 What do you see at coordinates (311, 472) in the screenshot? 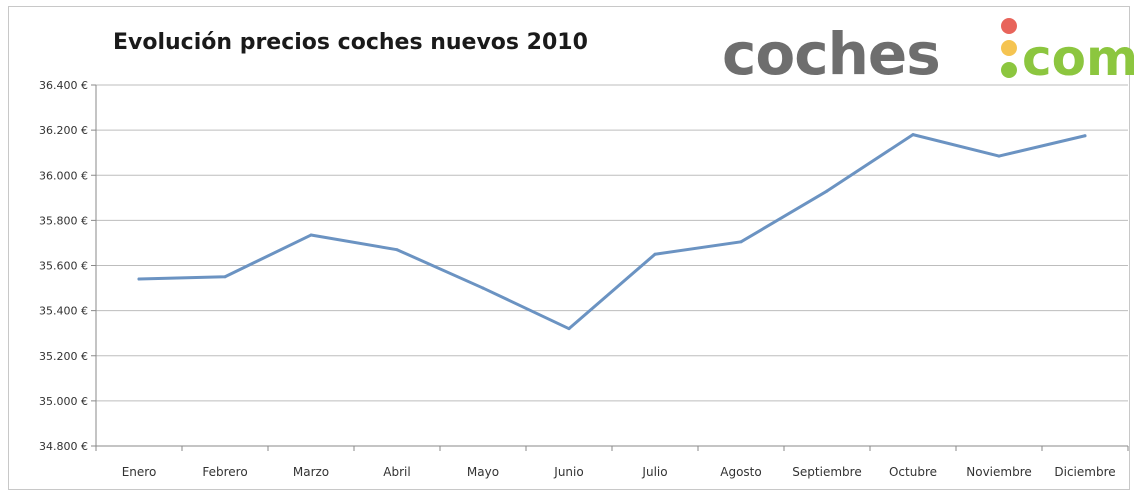
I see `x-tick-label: Marzo` at bounding box center [311, 472].